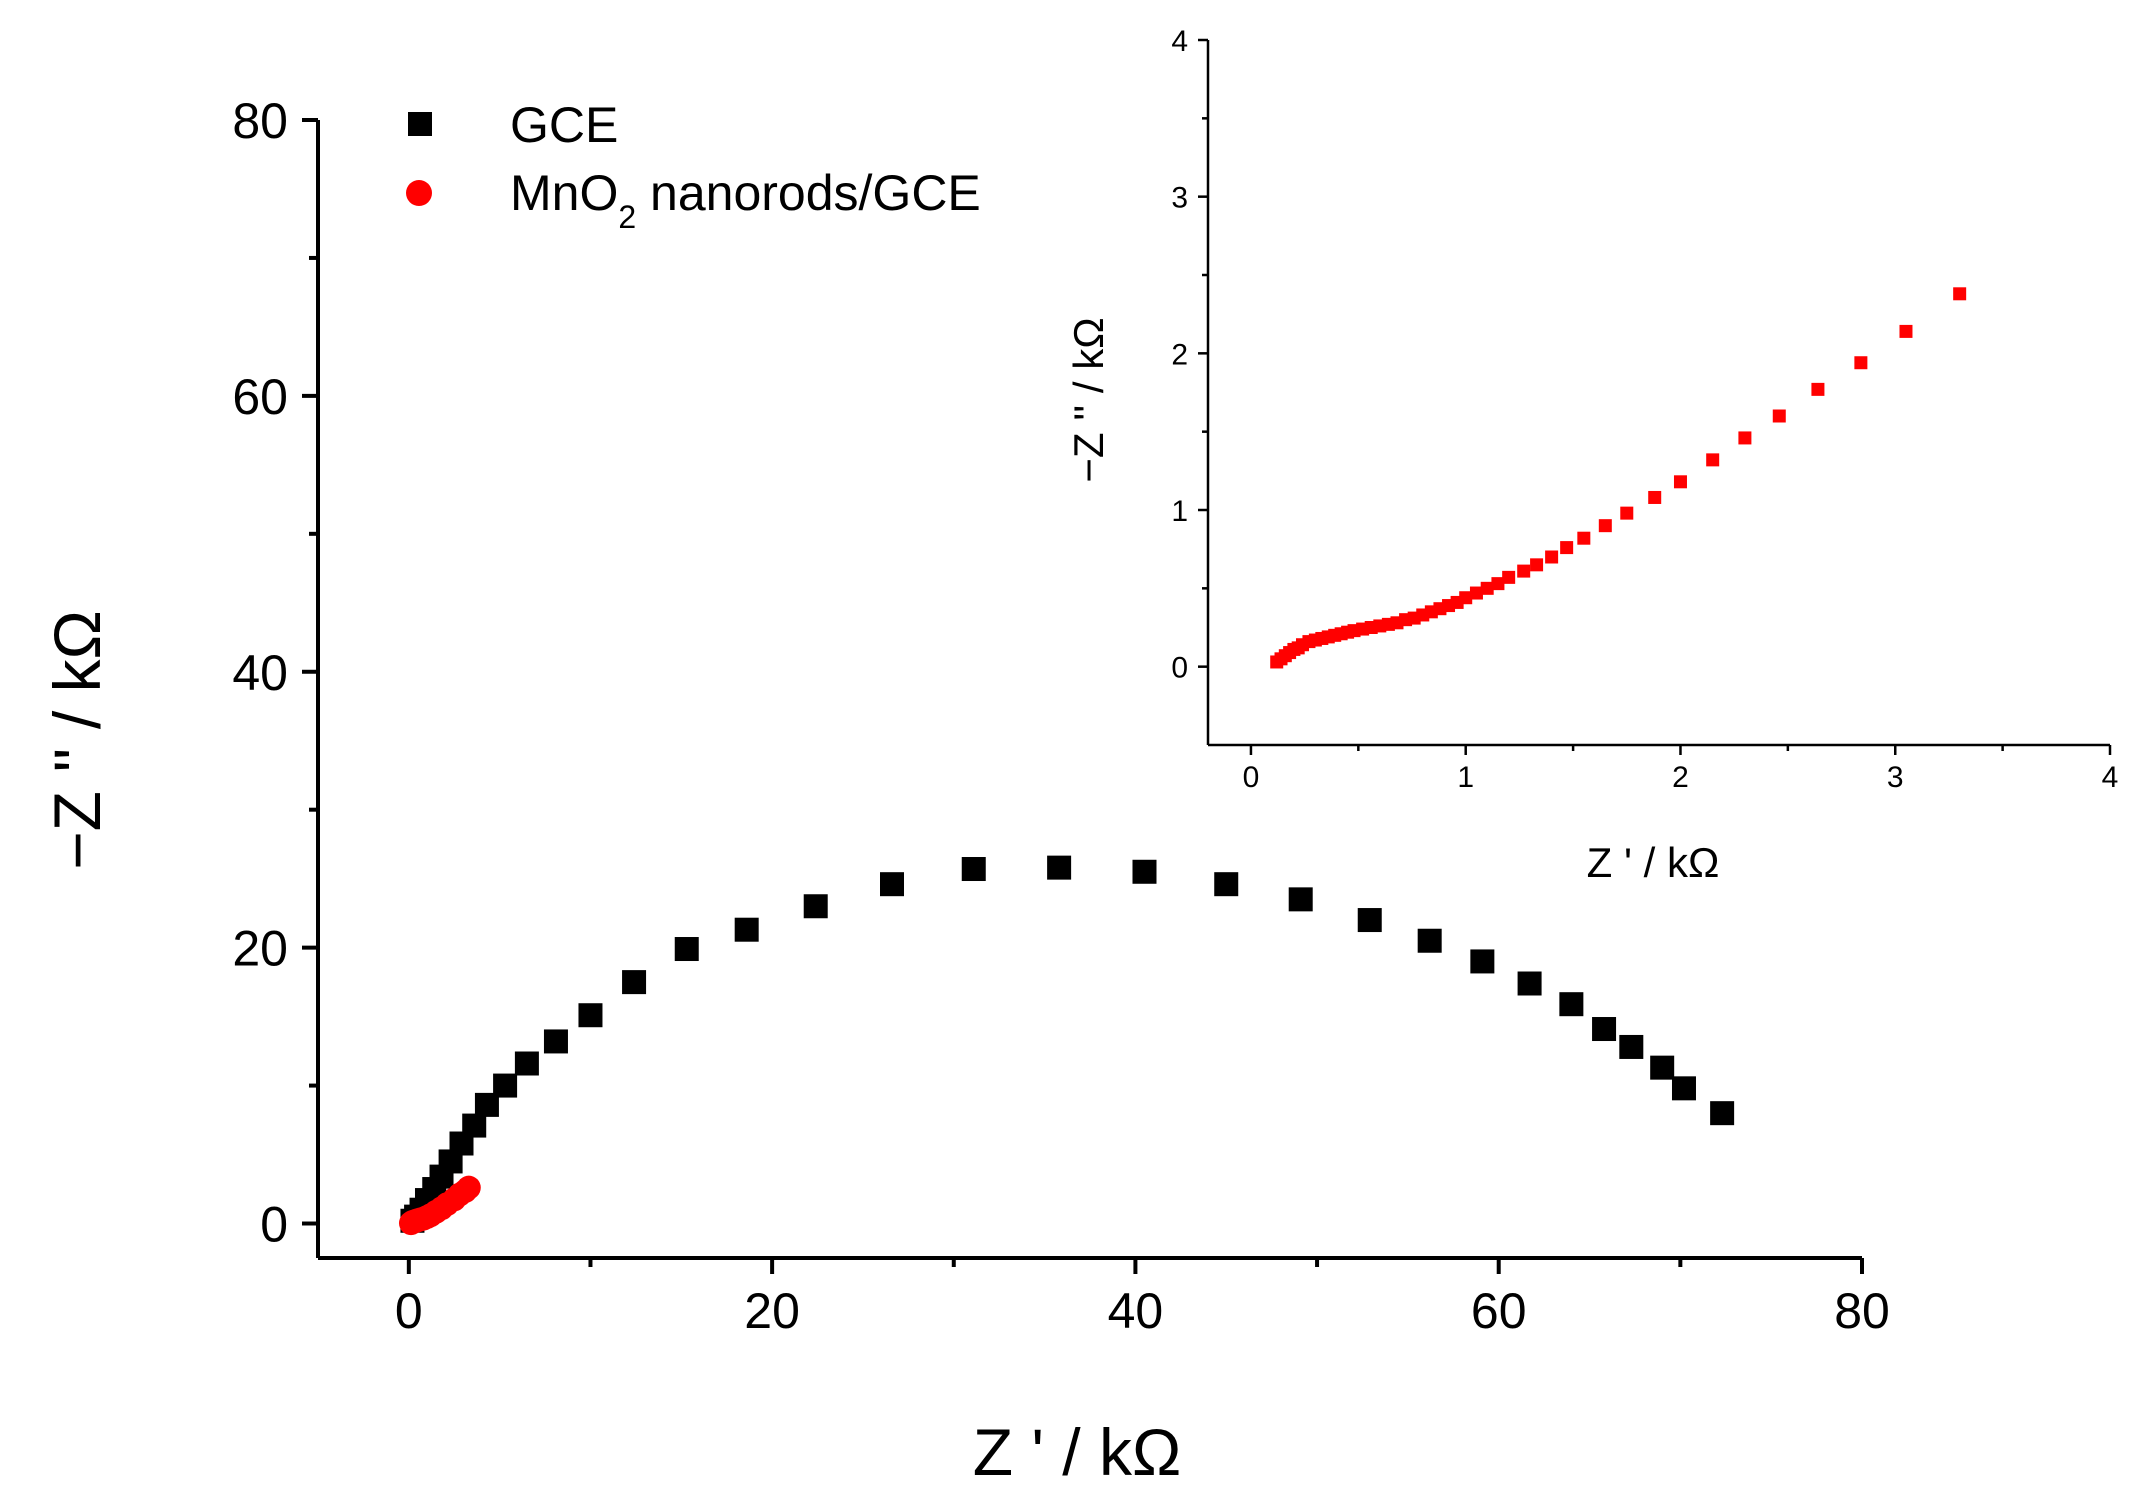 The image size is (2133, 1485). Describe the element at coordinates (808, 193) in the screenshot. I see `legend-label-mno2-suffix: nanorods/GCE` at that location.